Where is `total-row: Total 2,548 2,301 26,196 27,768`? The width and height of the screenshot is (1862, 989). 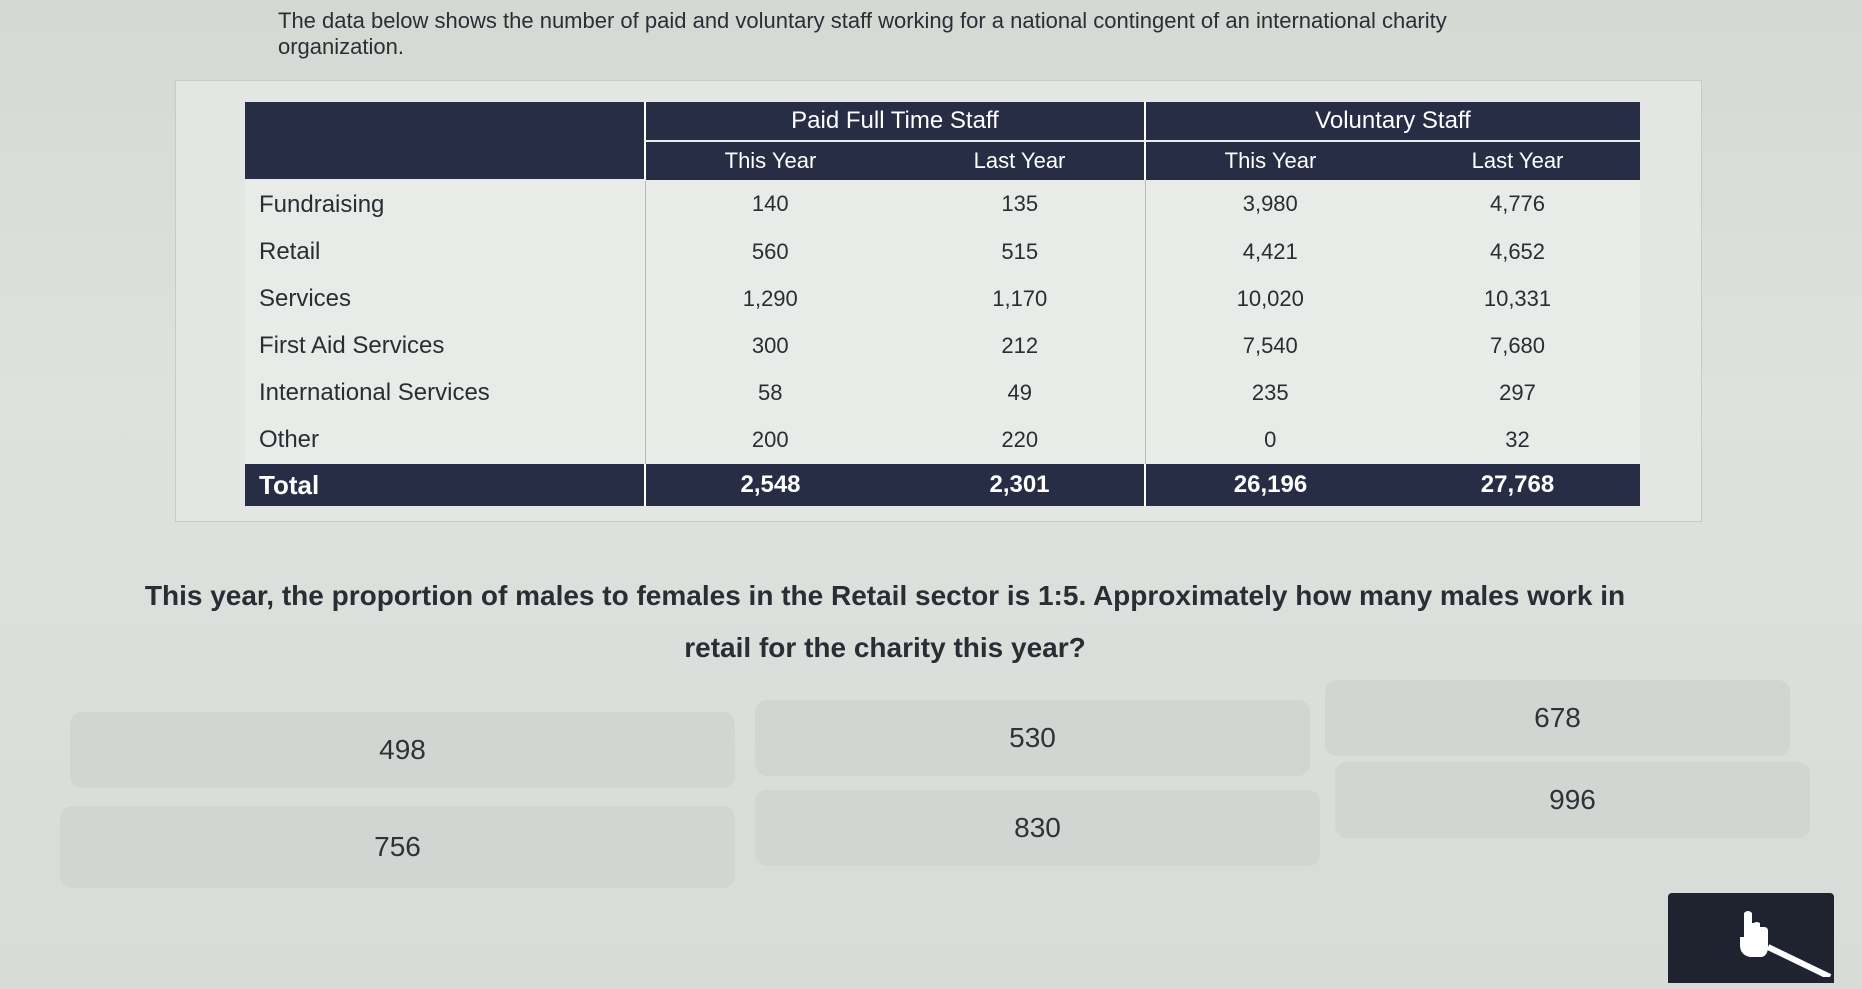 total-row: Total 2,548 2,301 26,196 27,768 is located at coordinates (942, 485).